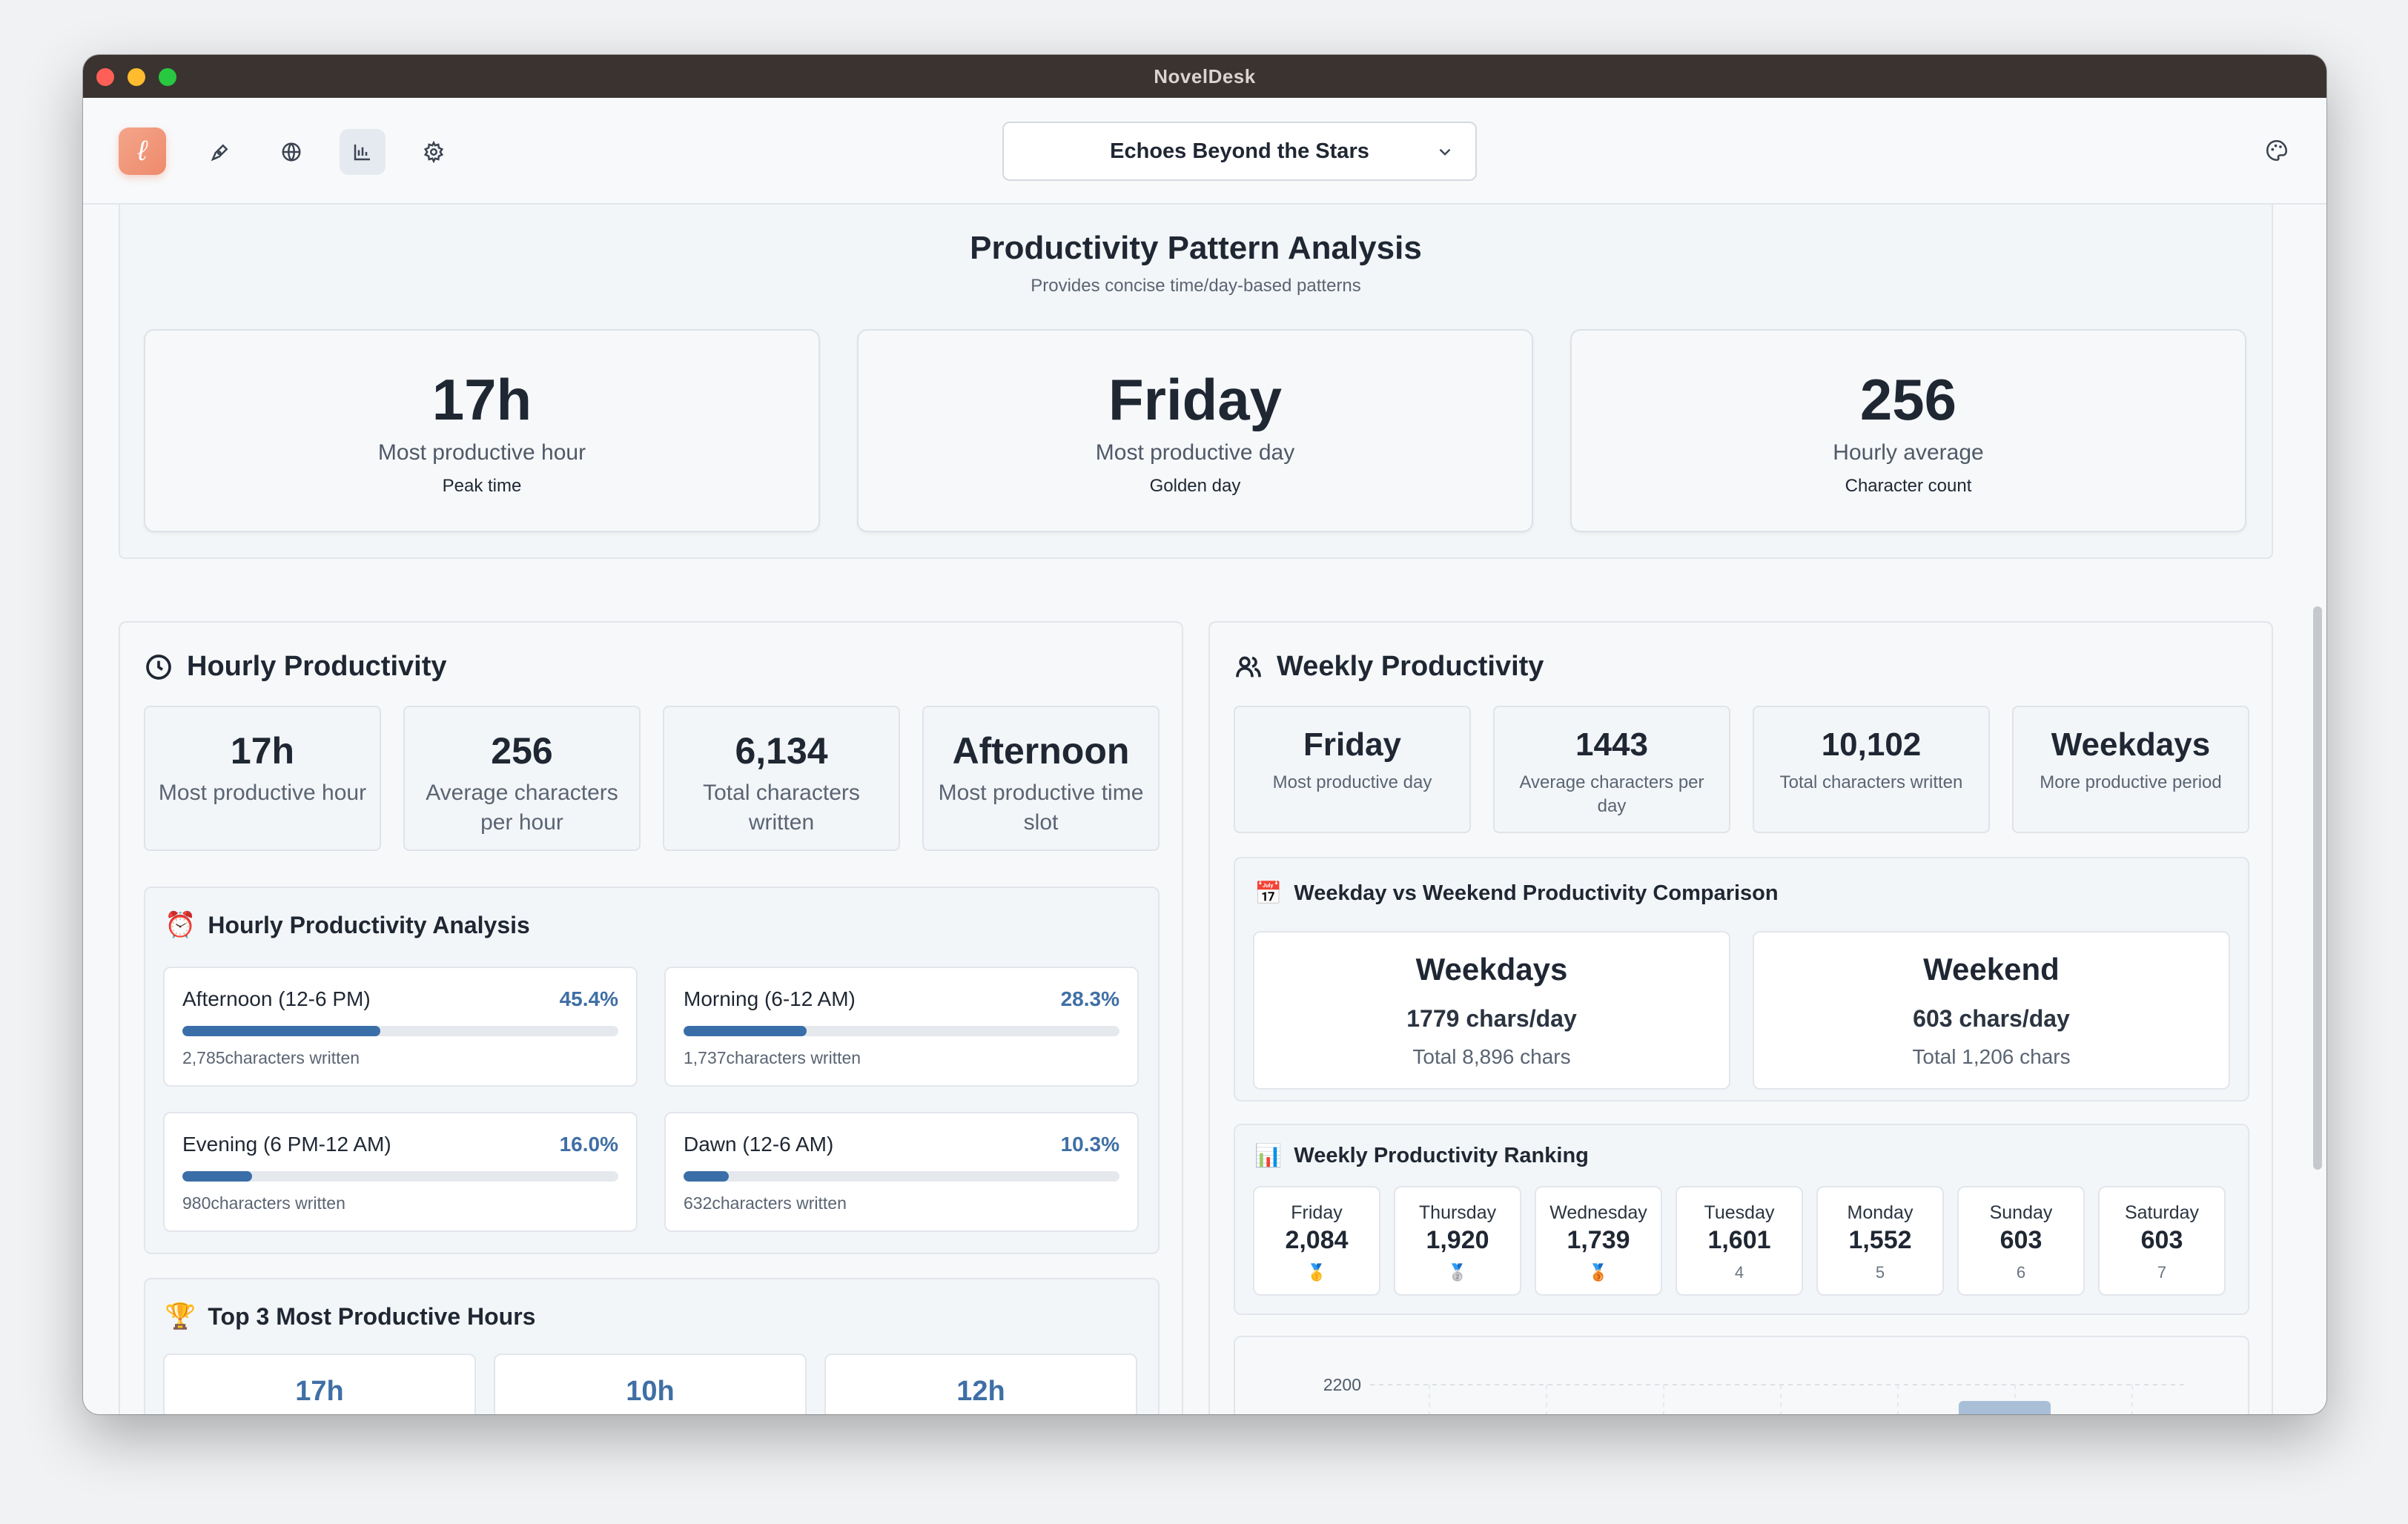 The image size is (2408, 1524). What do you see at coordinates (180, 1316) in the screenshot?
I see `trophy-icon: 🏆` at bounding box center [180, 1316].